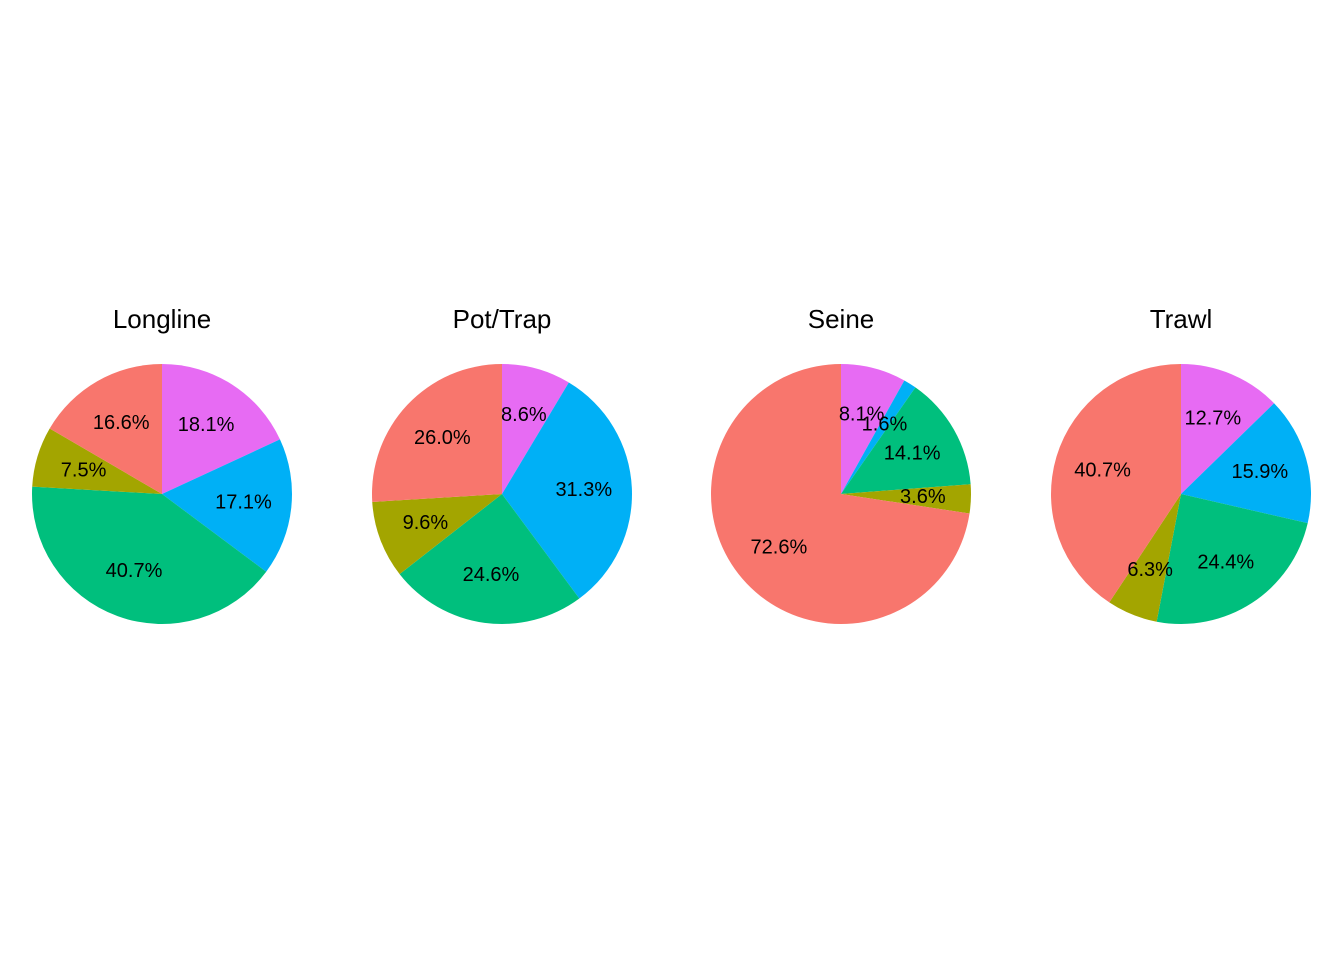 The image size is (1344, 960). What do you see at coordinates (885, 425) in the screenshot?
I see `slice-label: 1.6%` at bounding box center [885, 425].